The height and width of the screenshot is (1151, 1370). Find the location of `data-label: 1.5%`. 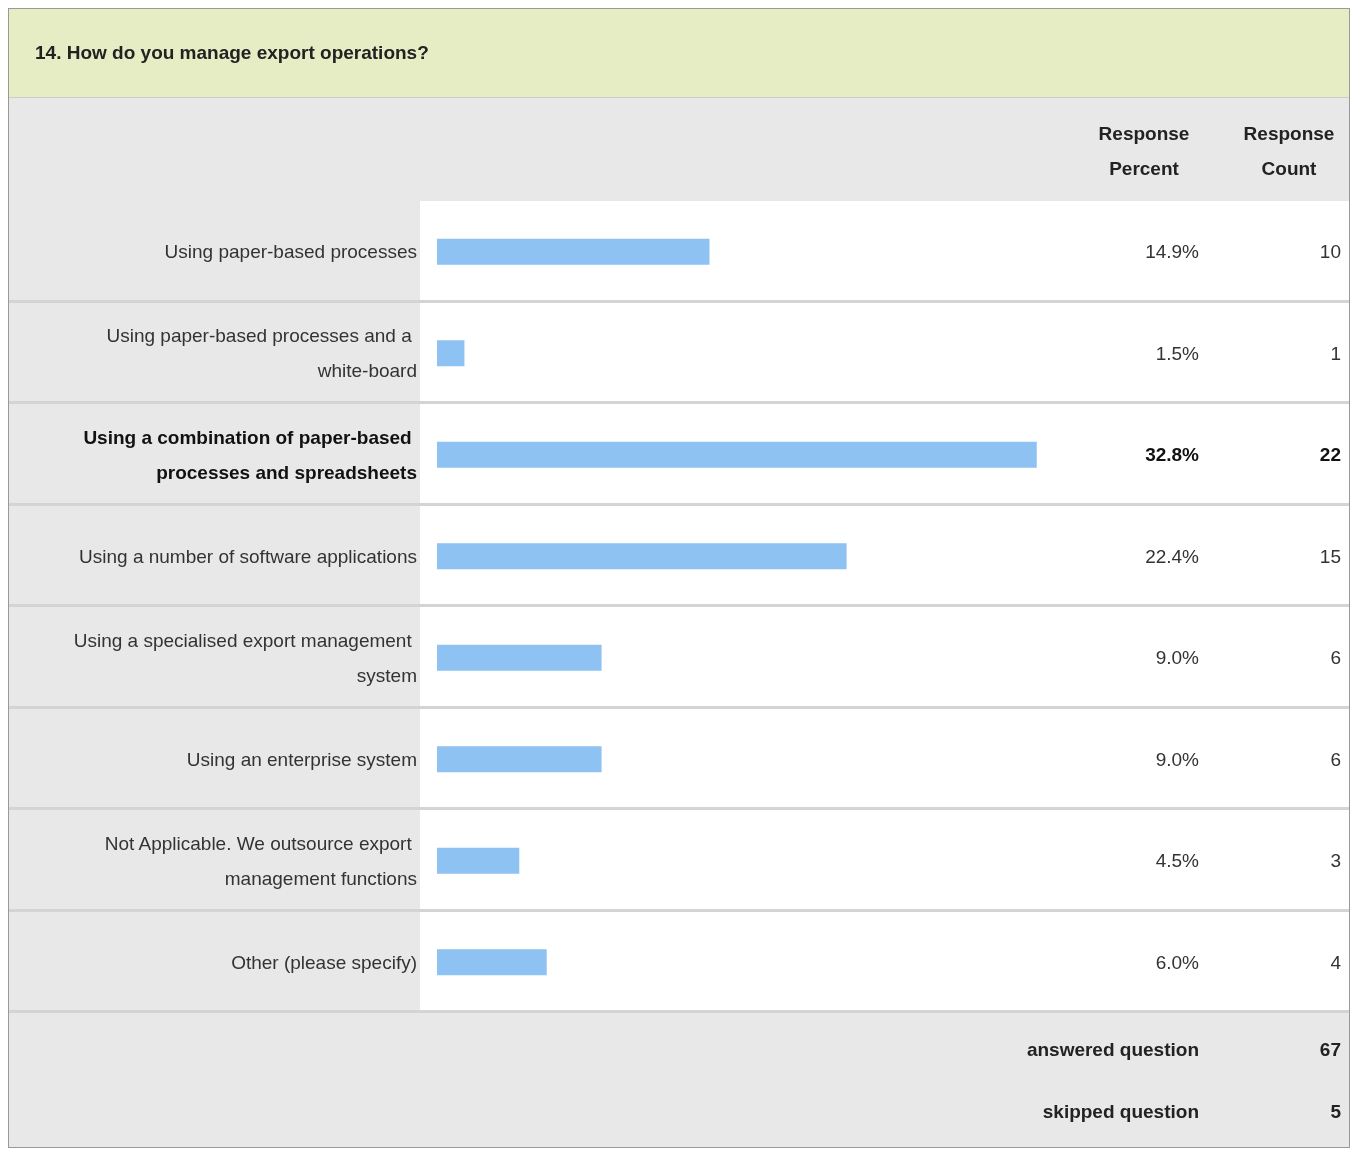

data-label: 1.5% is located at coordinates (1177, 353).